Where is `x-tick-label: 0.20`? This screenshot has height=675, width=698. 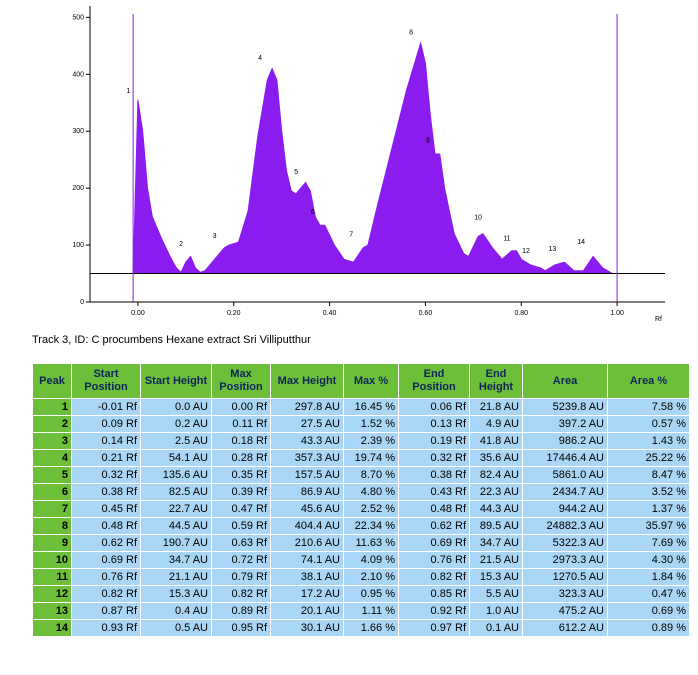 x-tick-label: 0.20 is located at coordinates (234, 313).